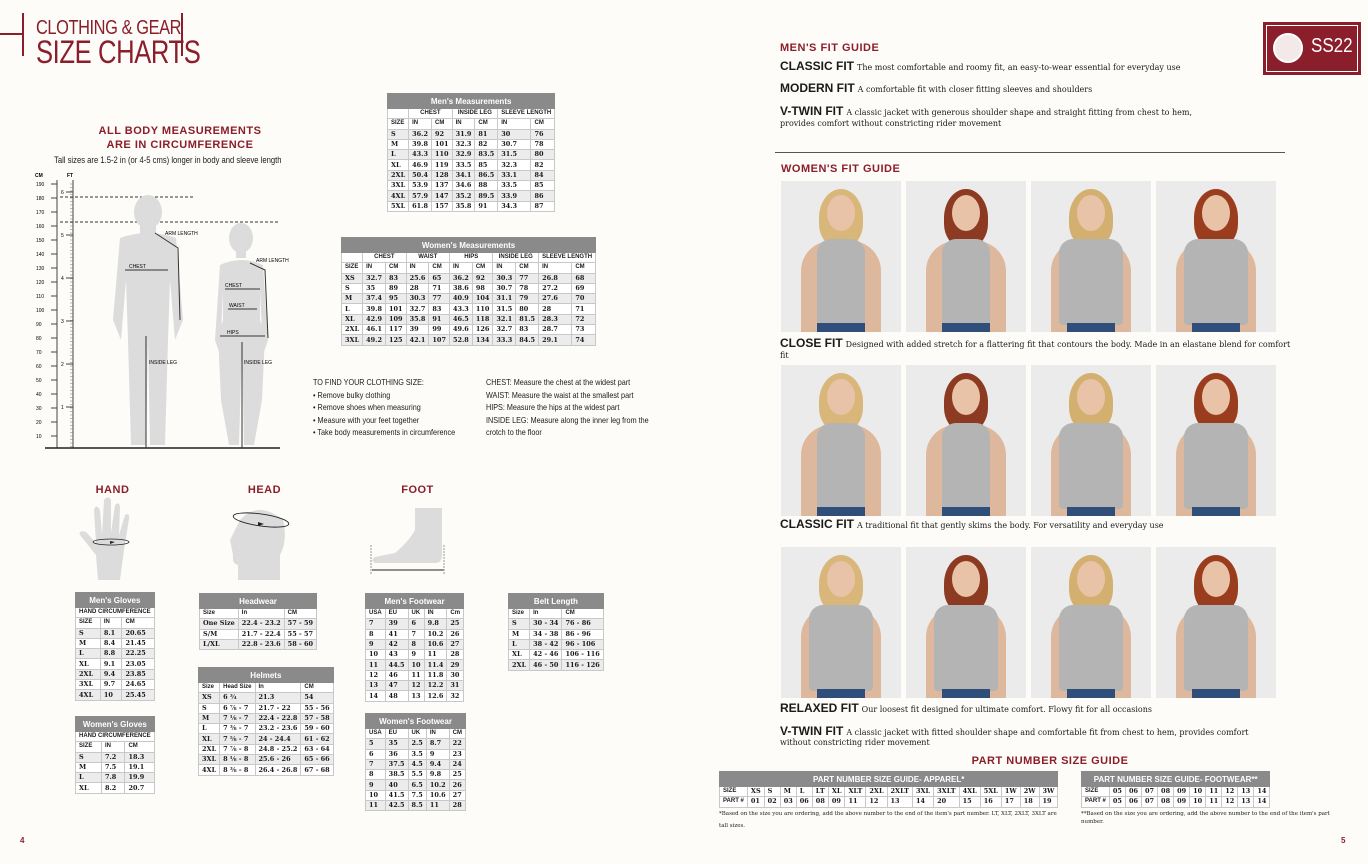 The image size is (1368, 864). I want to click on table-cell: 22.4 - 23.2, so click(261, 624).